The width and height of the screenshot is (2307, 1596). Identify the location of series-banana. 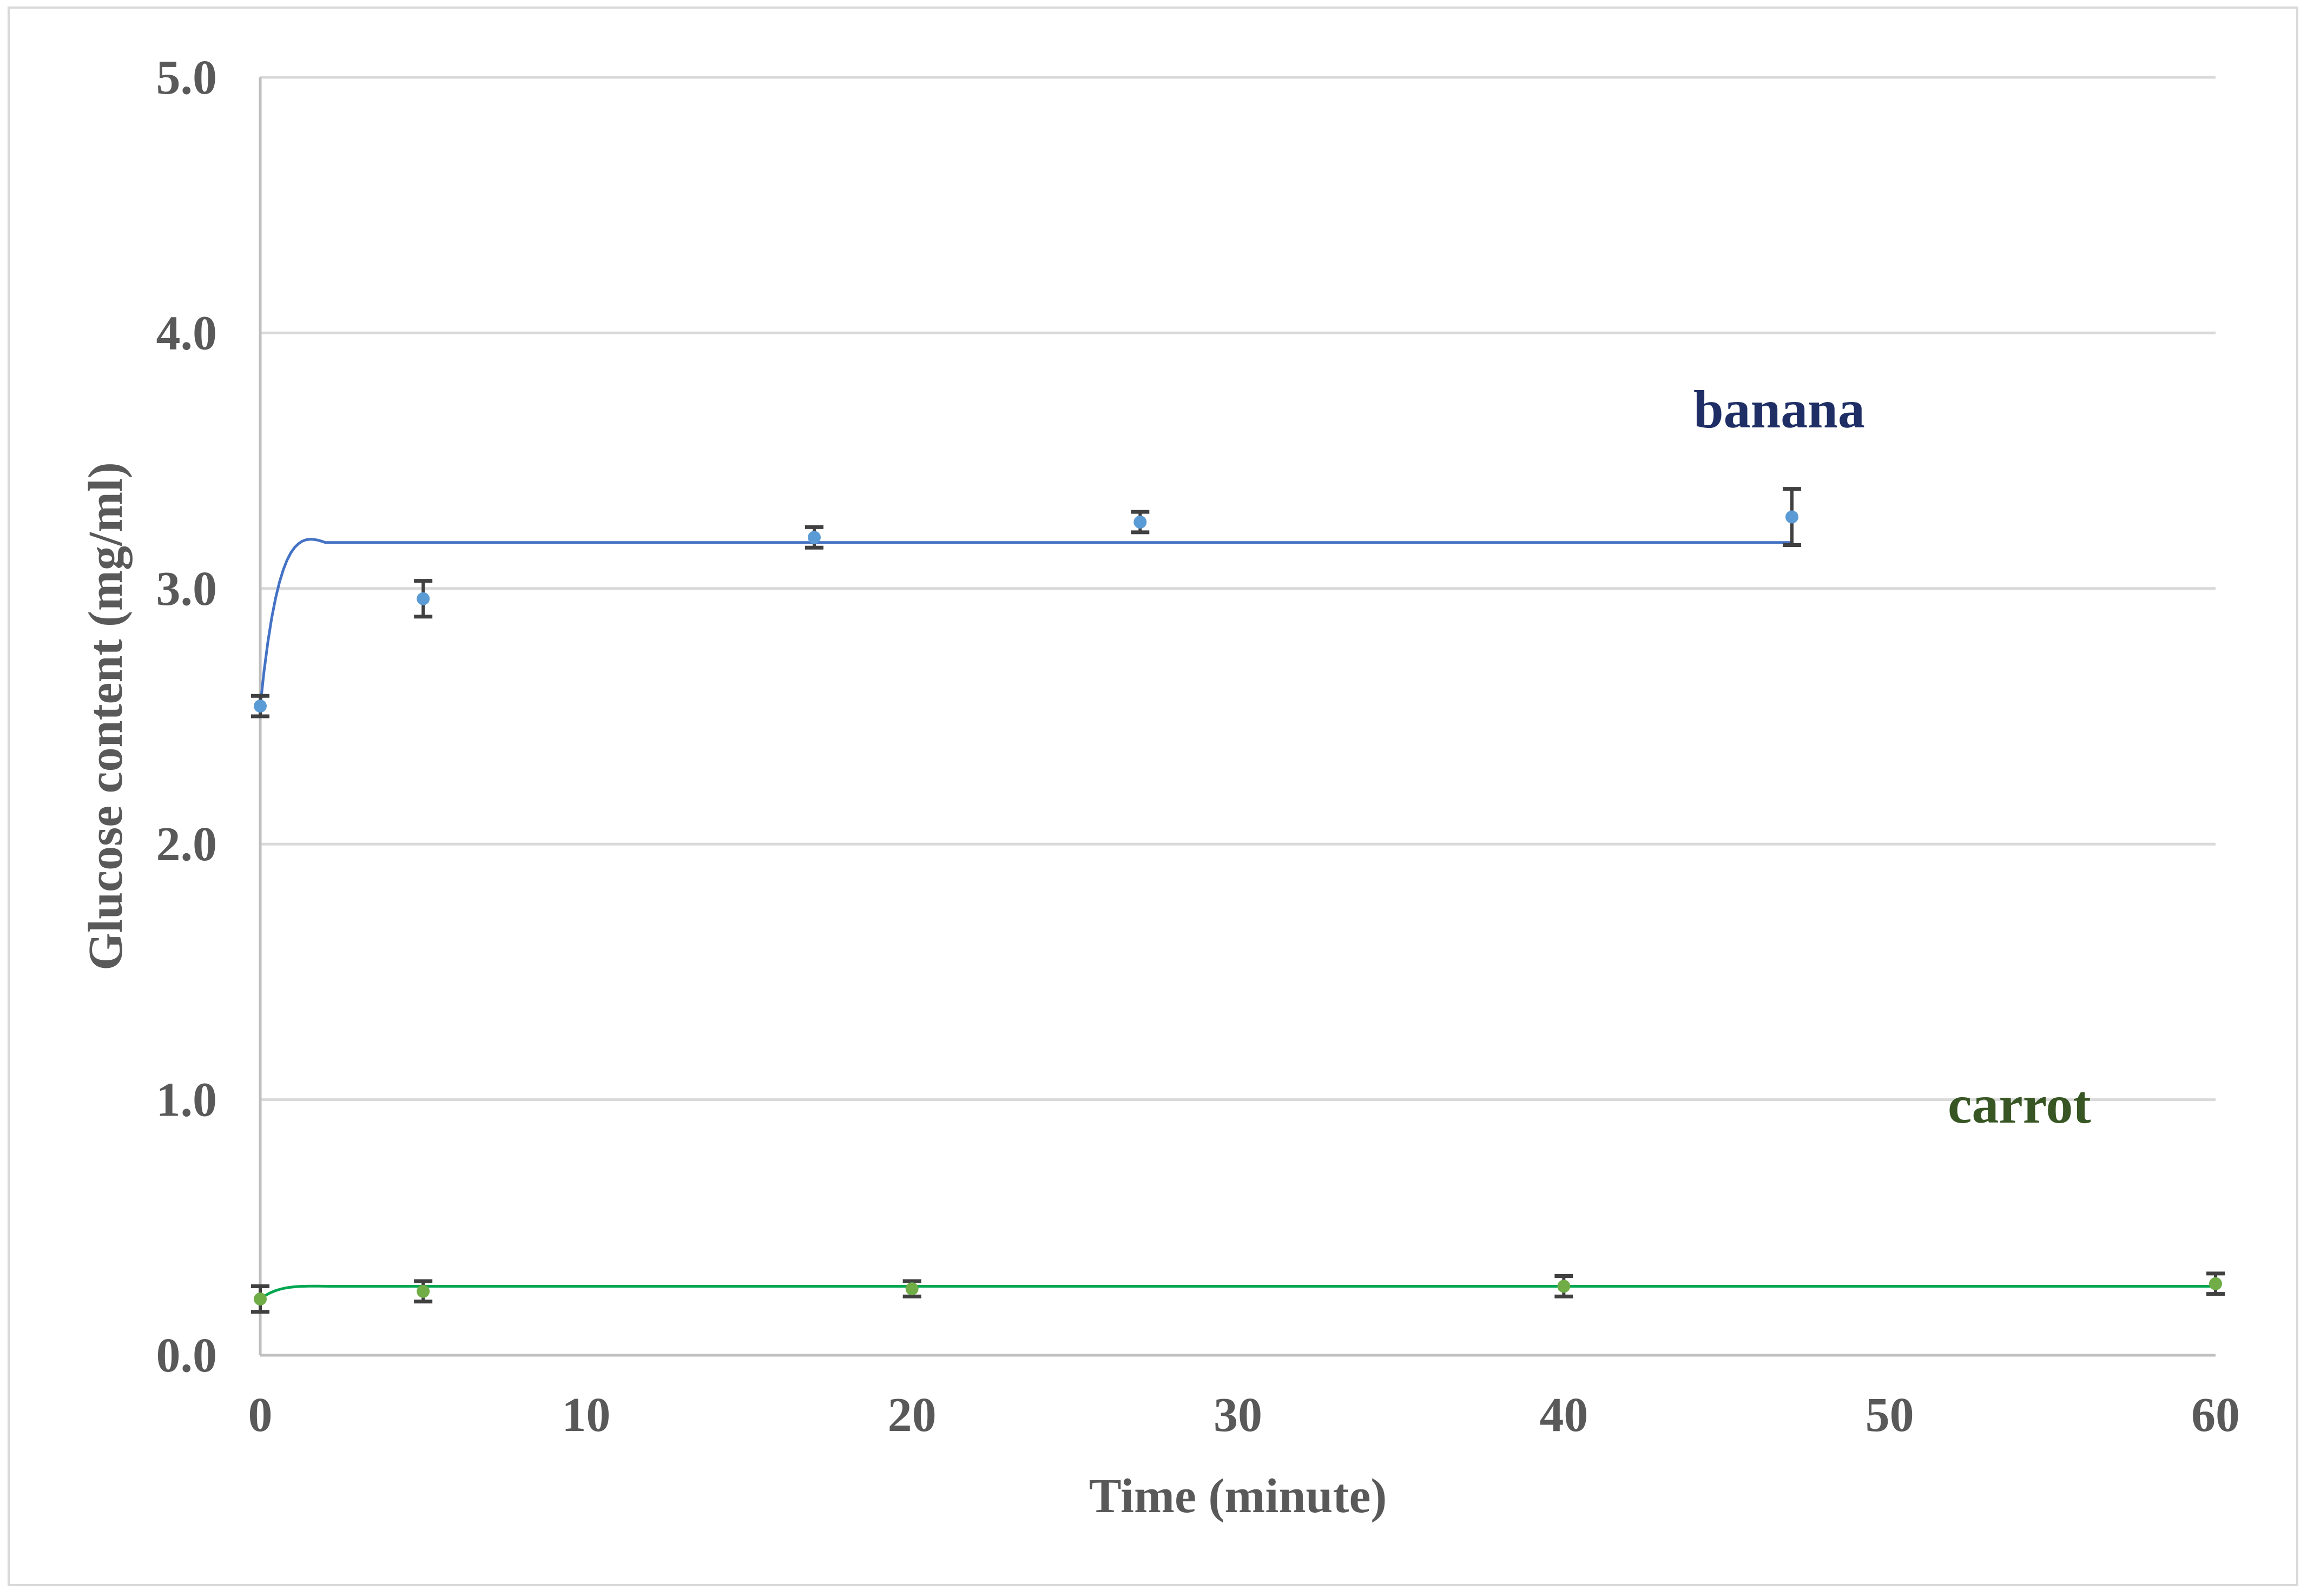
(1026, 602).